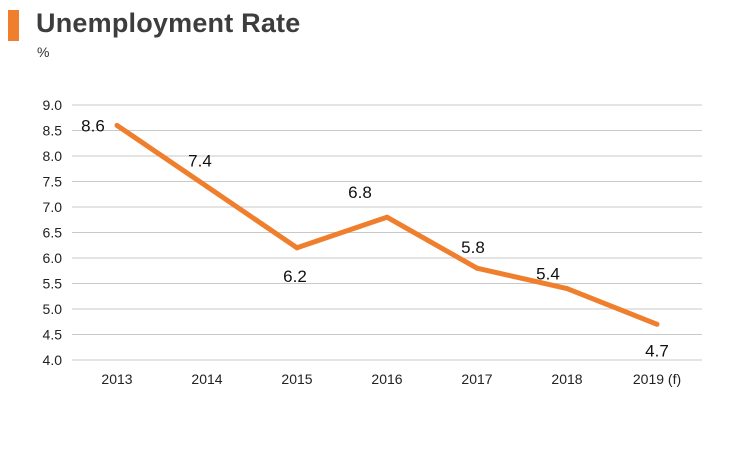 The image size is (747, 451). Describe the element at coordinates (168, 23) in the screenshot. I see `chart-title: Unemployment Rate` at that location.